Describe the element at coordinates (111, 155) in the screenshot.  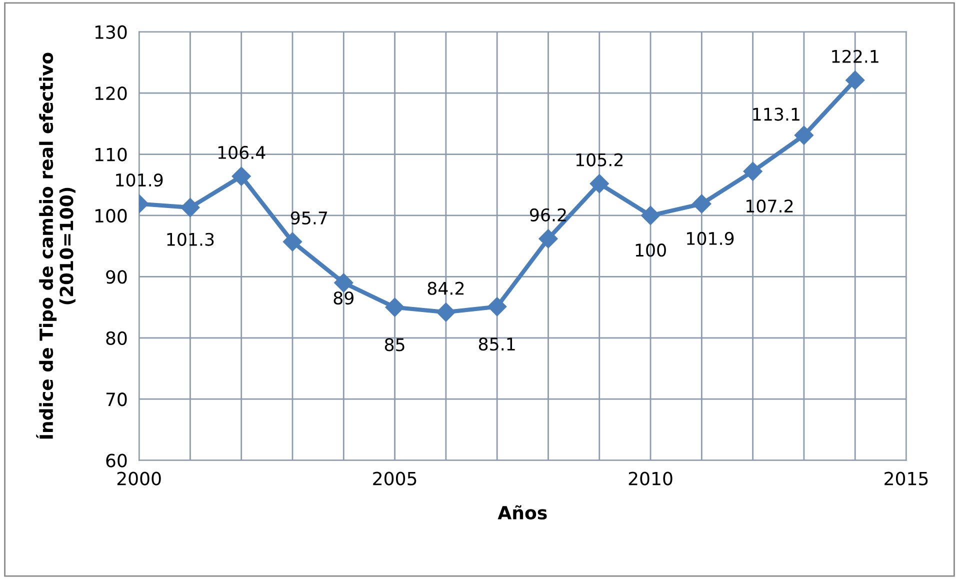
I see `y-tick-label: 110` at that location.